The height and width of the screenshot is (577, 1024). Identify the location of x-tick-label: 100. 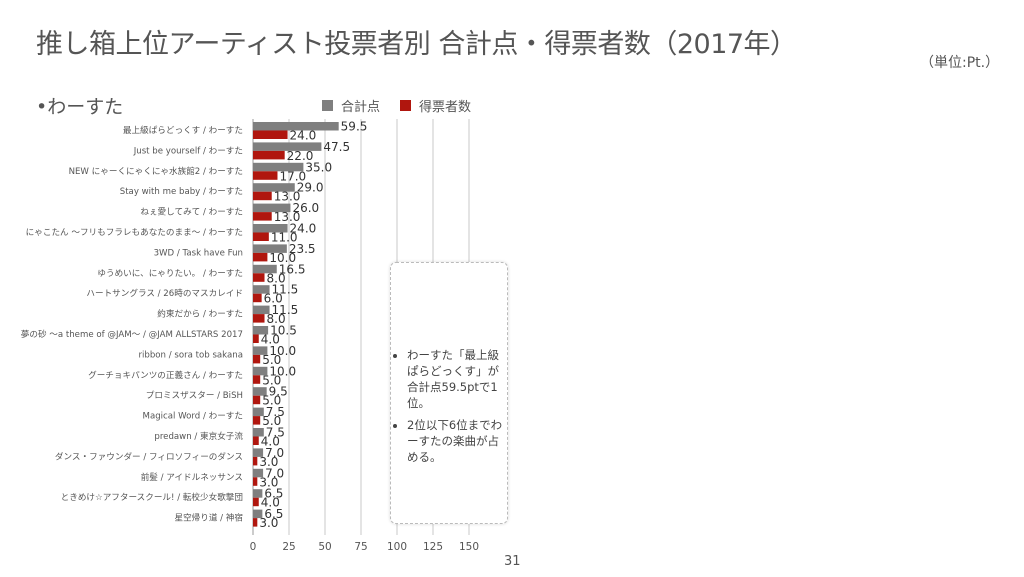
(397, 547).